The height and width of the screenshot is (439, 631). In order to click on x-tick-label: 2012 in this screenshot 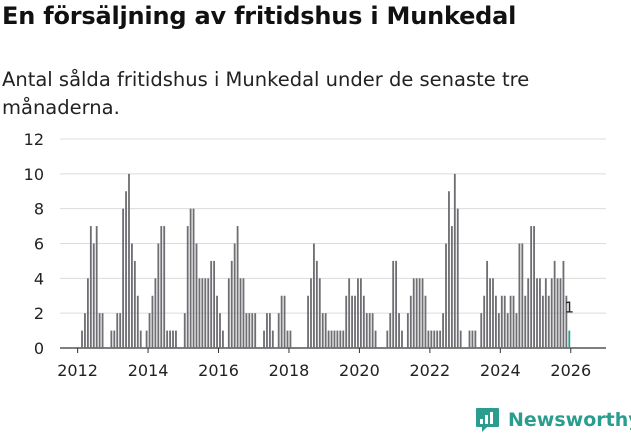, I will do `click(77, 370)`.